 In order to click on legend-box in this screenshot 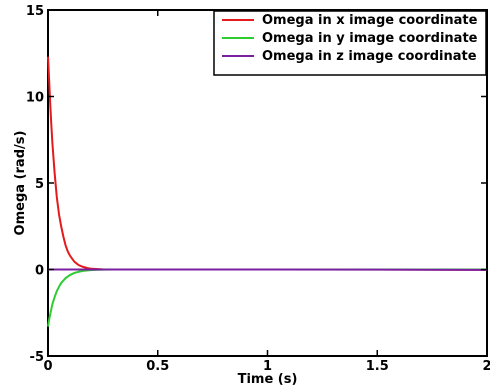, I will do `click(350, 43)`.